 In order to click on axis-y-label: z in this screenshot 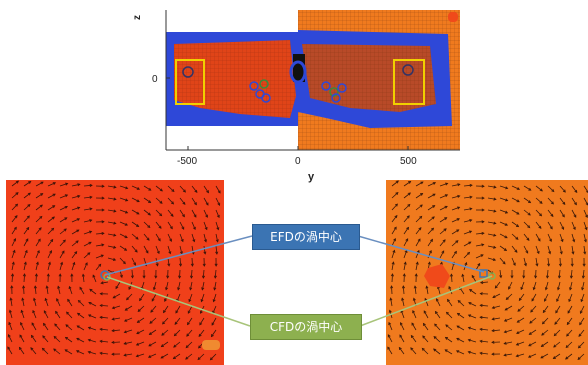, I will do `click(137, 17)`.